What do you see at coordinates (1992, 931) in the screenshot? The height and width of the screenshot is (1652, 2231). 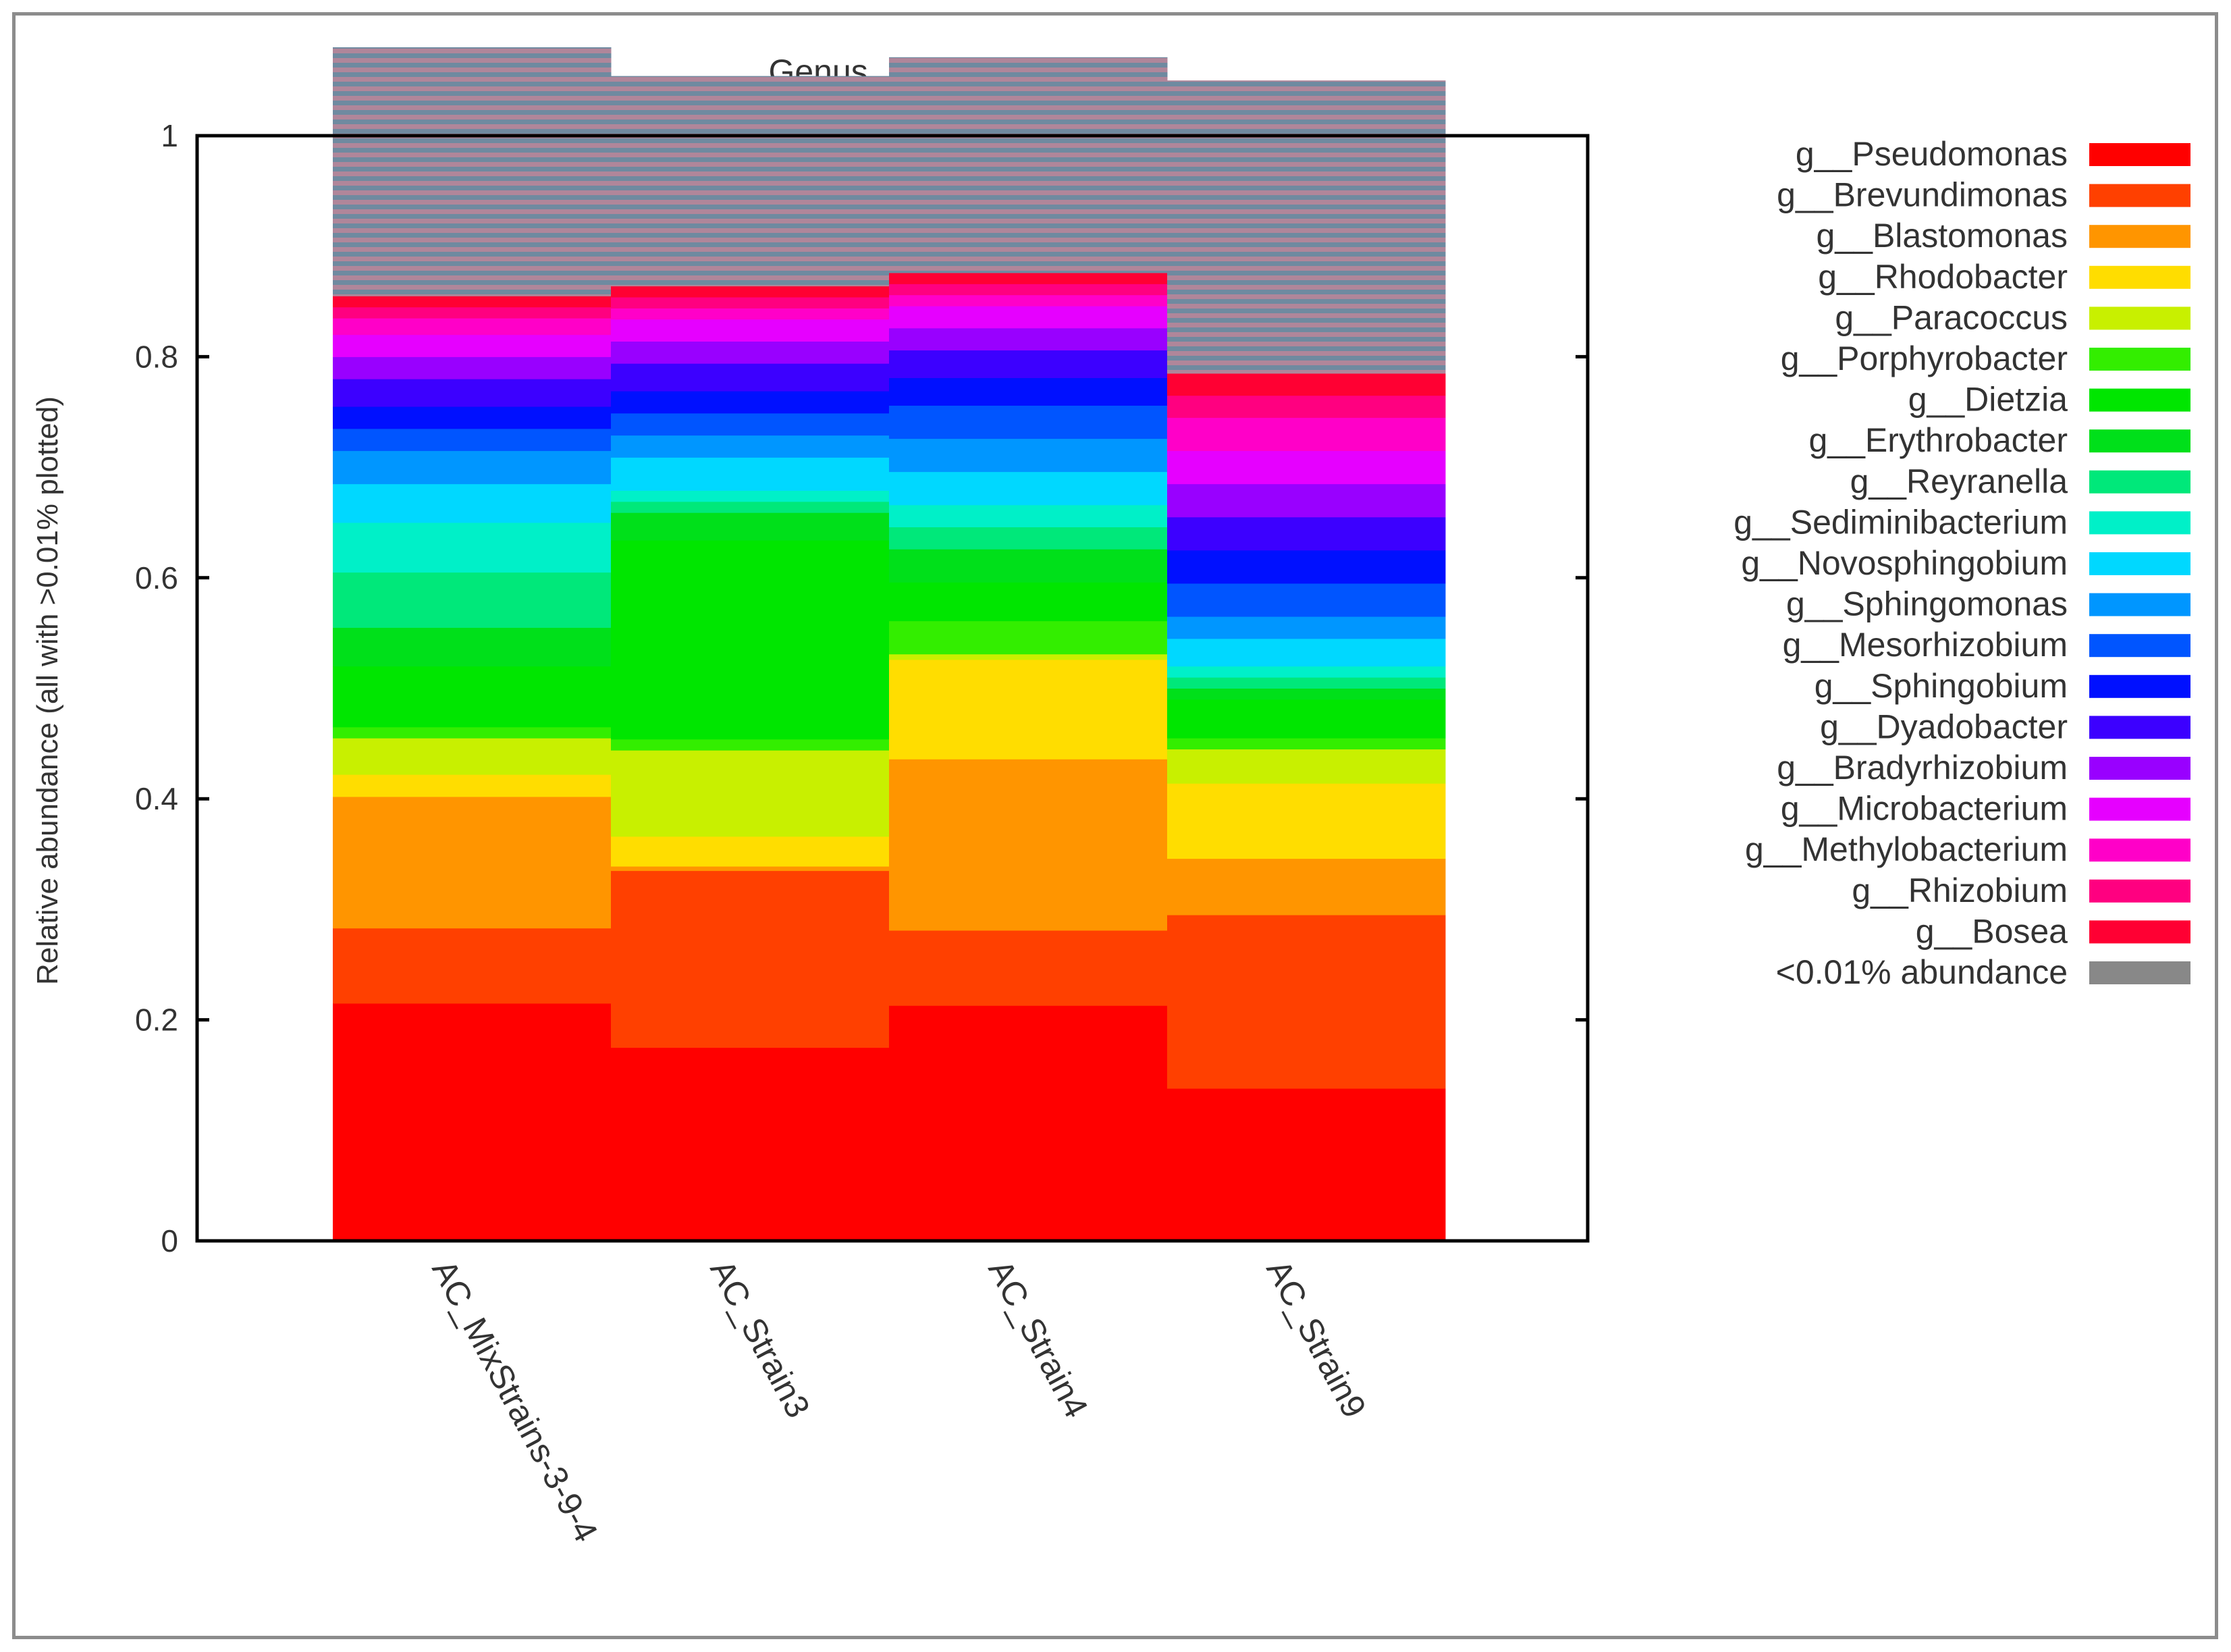 I see `legend-label: g__Bosea` at bounding box center [1992, 931].